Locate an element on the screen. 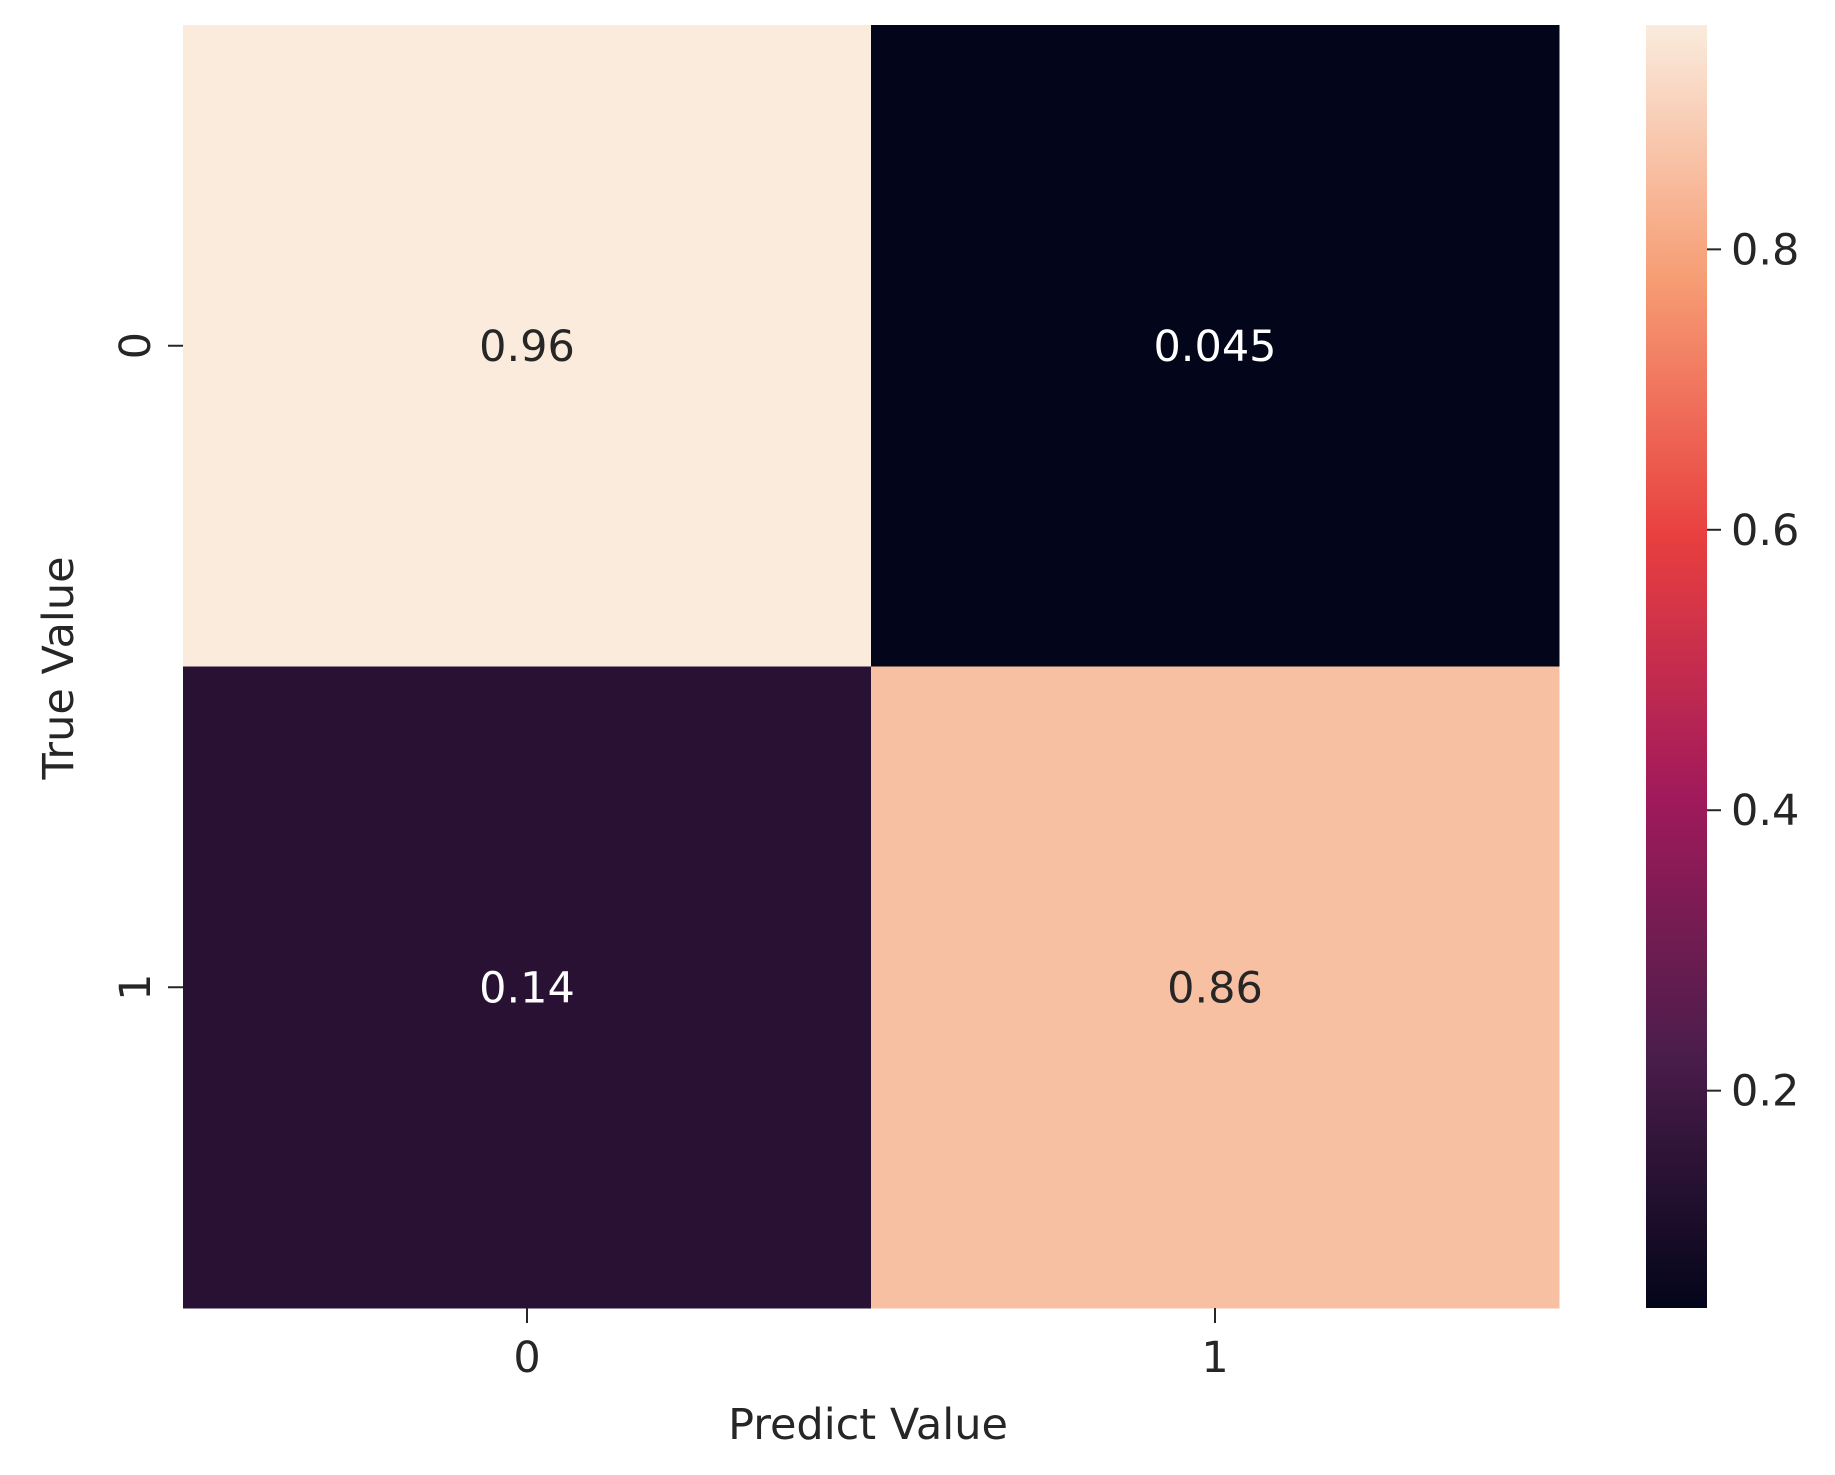  y-tick-label-0: 0 is located at coordinates (136, 345).